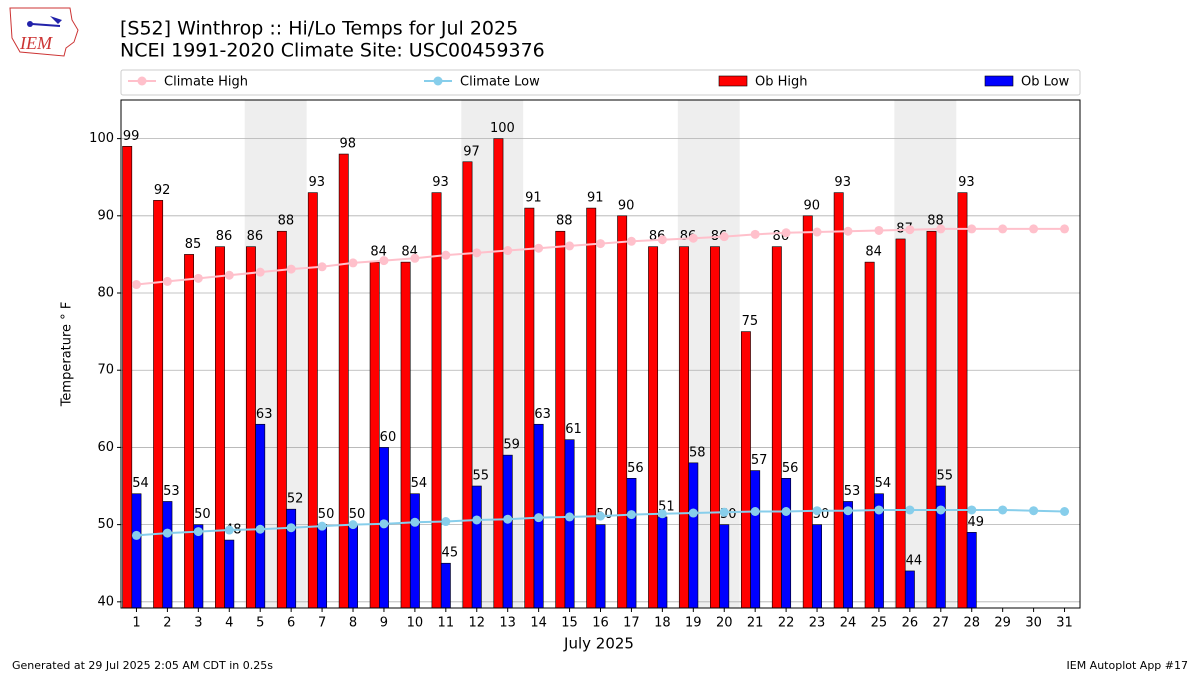  What do you see at coordinates (224, 236) in the screenshot?
I see `data-label: 86` at bounding box center [224, 236].